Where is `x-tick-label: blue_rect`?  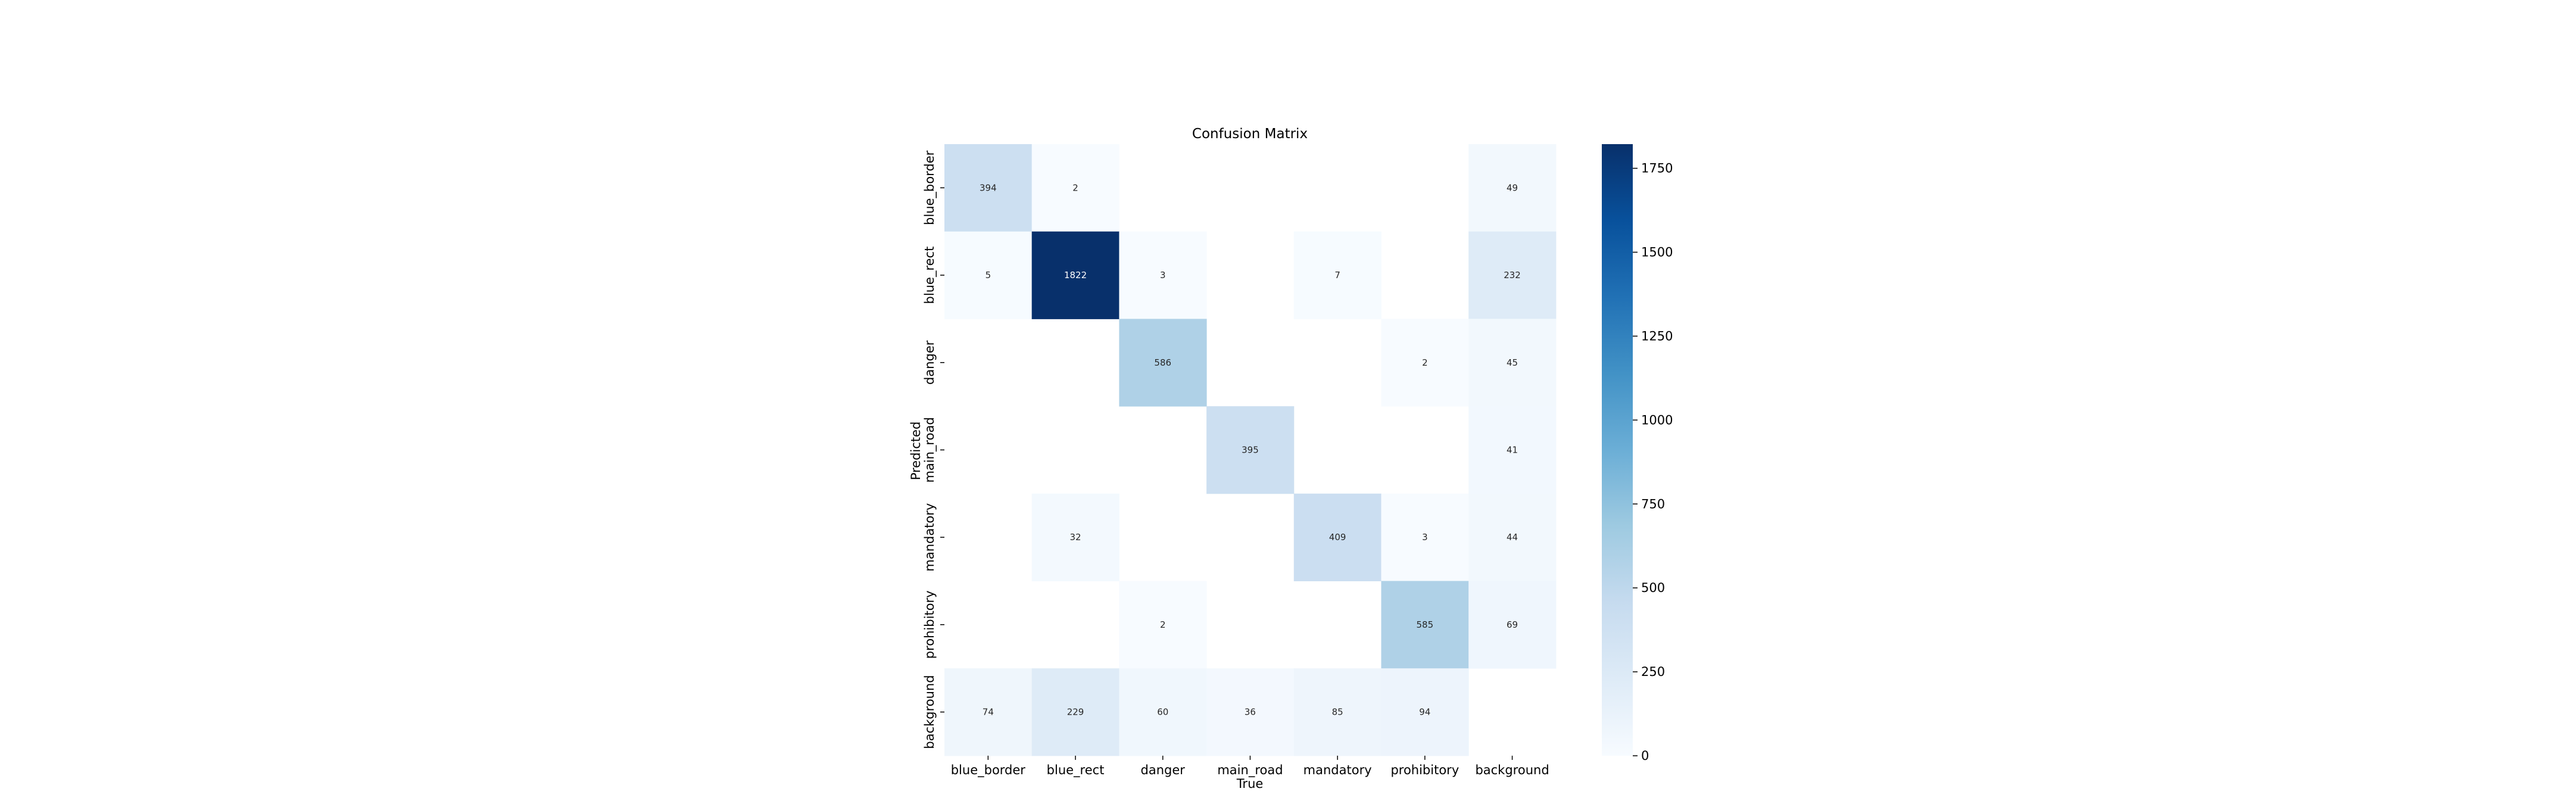 x-tick-label: blue_rect is located at coordinates (1076, 770).